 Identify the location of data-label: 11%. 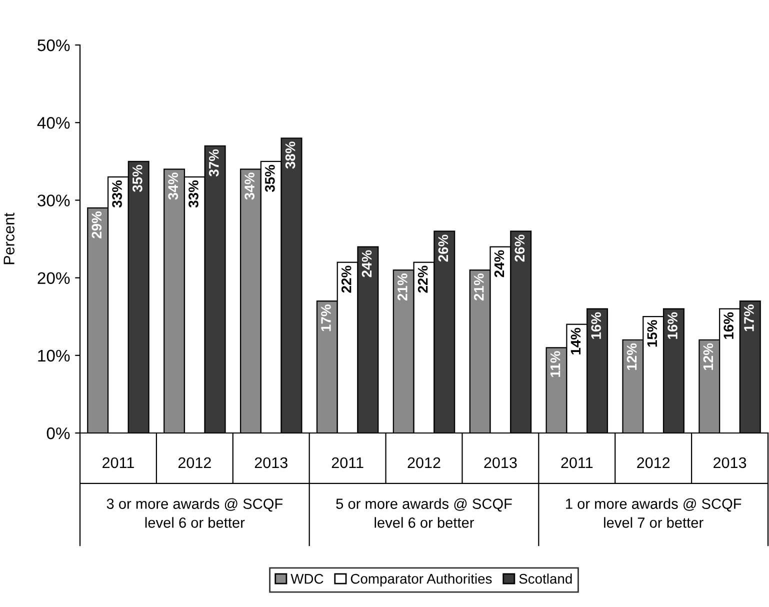
(555, 364).